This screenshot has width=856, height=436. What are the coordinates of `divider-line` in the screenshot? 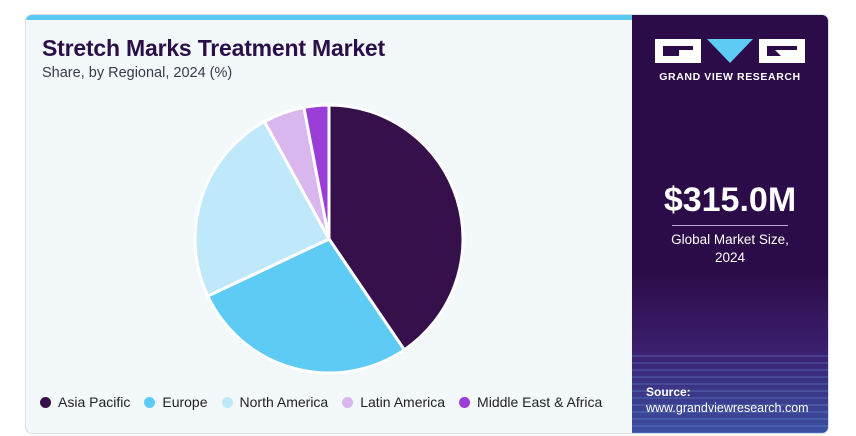 It's located at (730, 225).